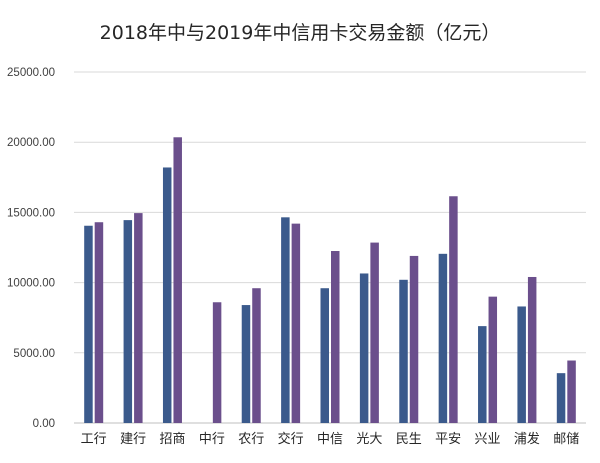  Describe the element at coordinates (172, 439) in the screenshot. I see `x-tick-label: 招商` at that location.